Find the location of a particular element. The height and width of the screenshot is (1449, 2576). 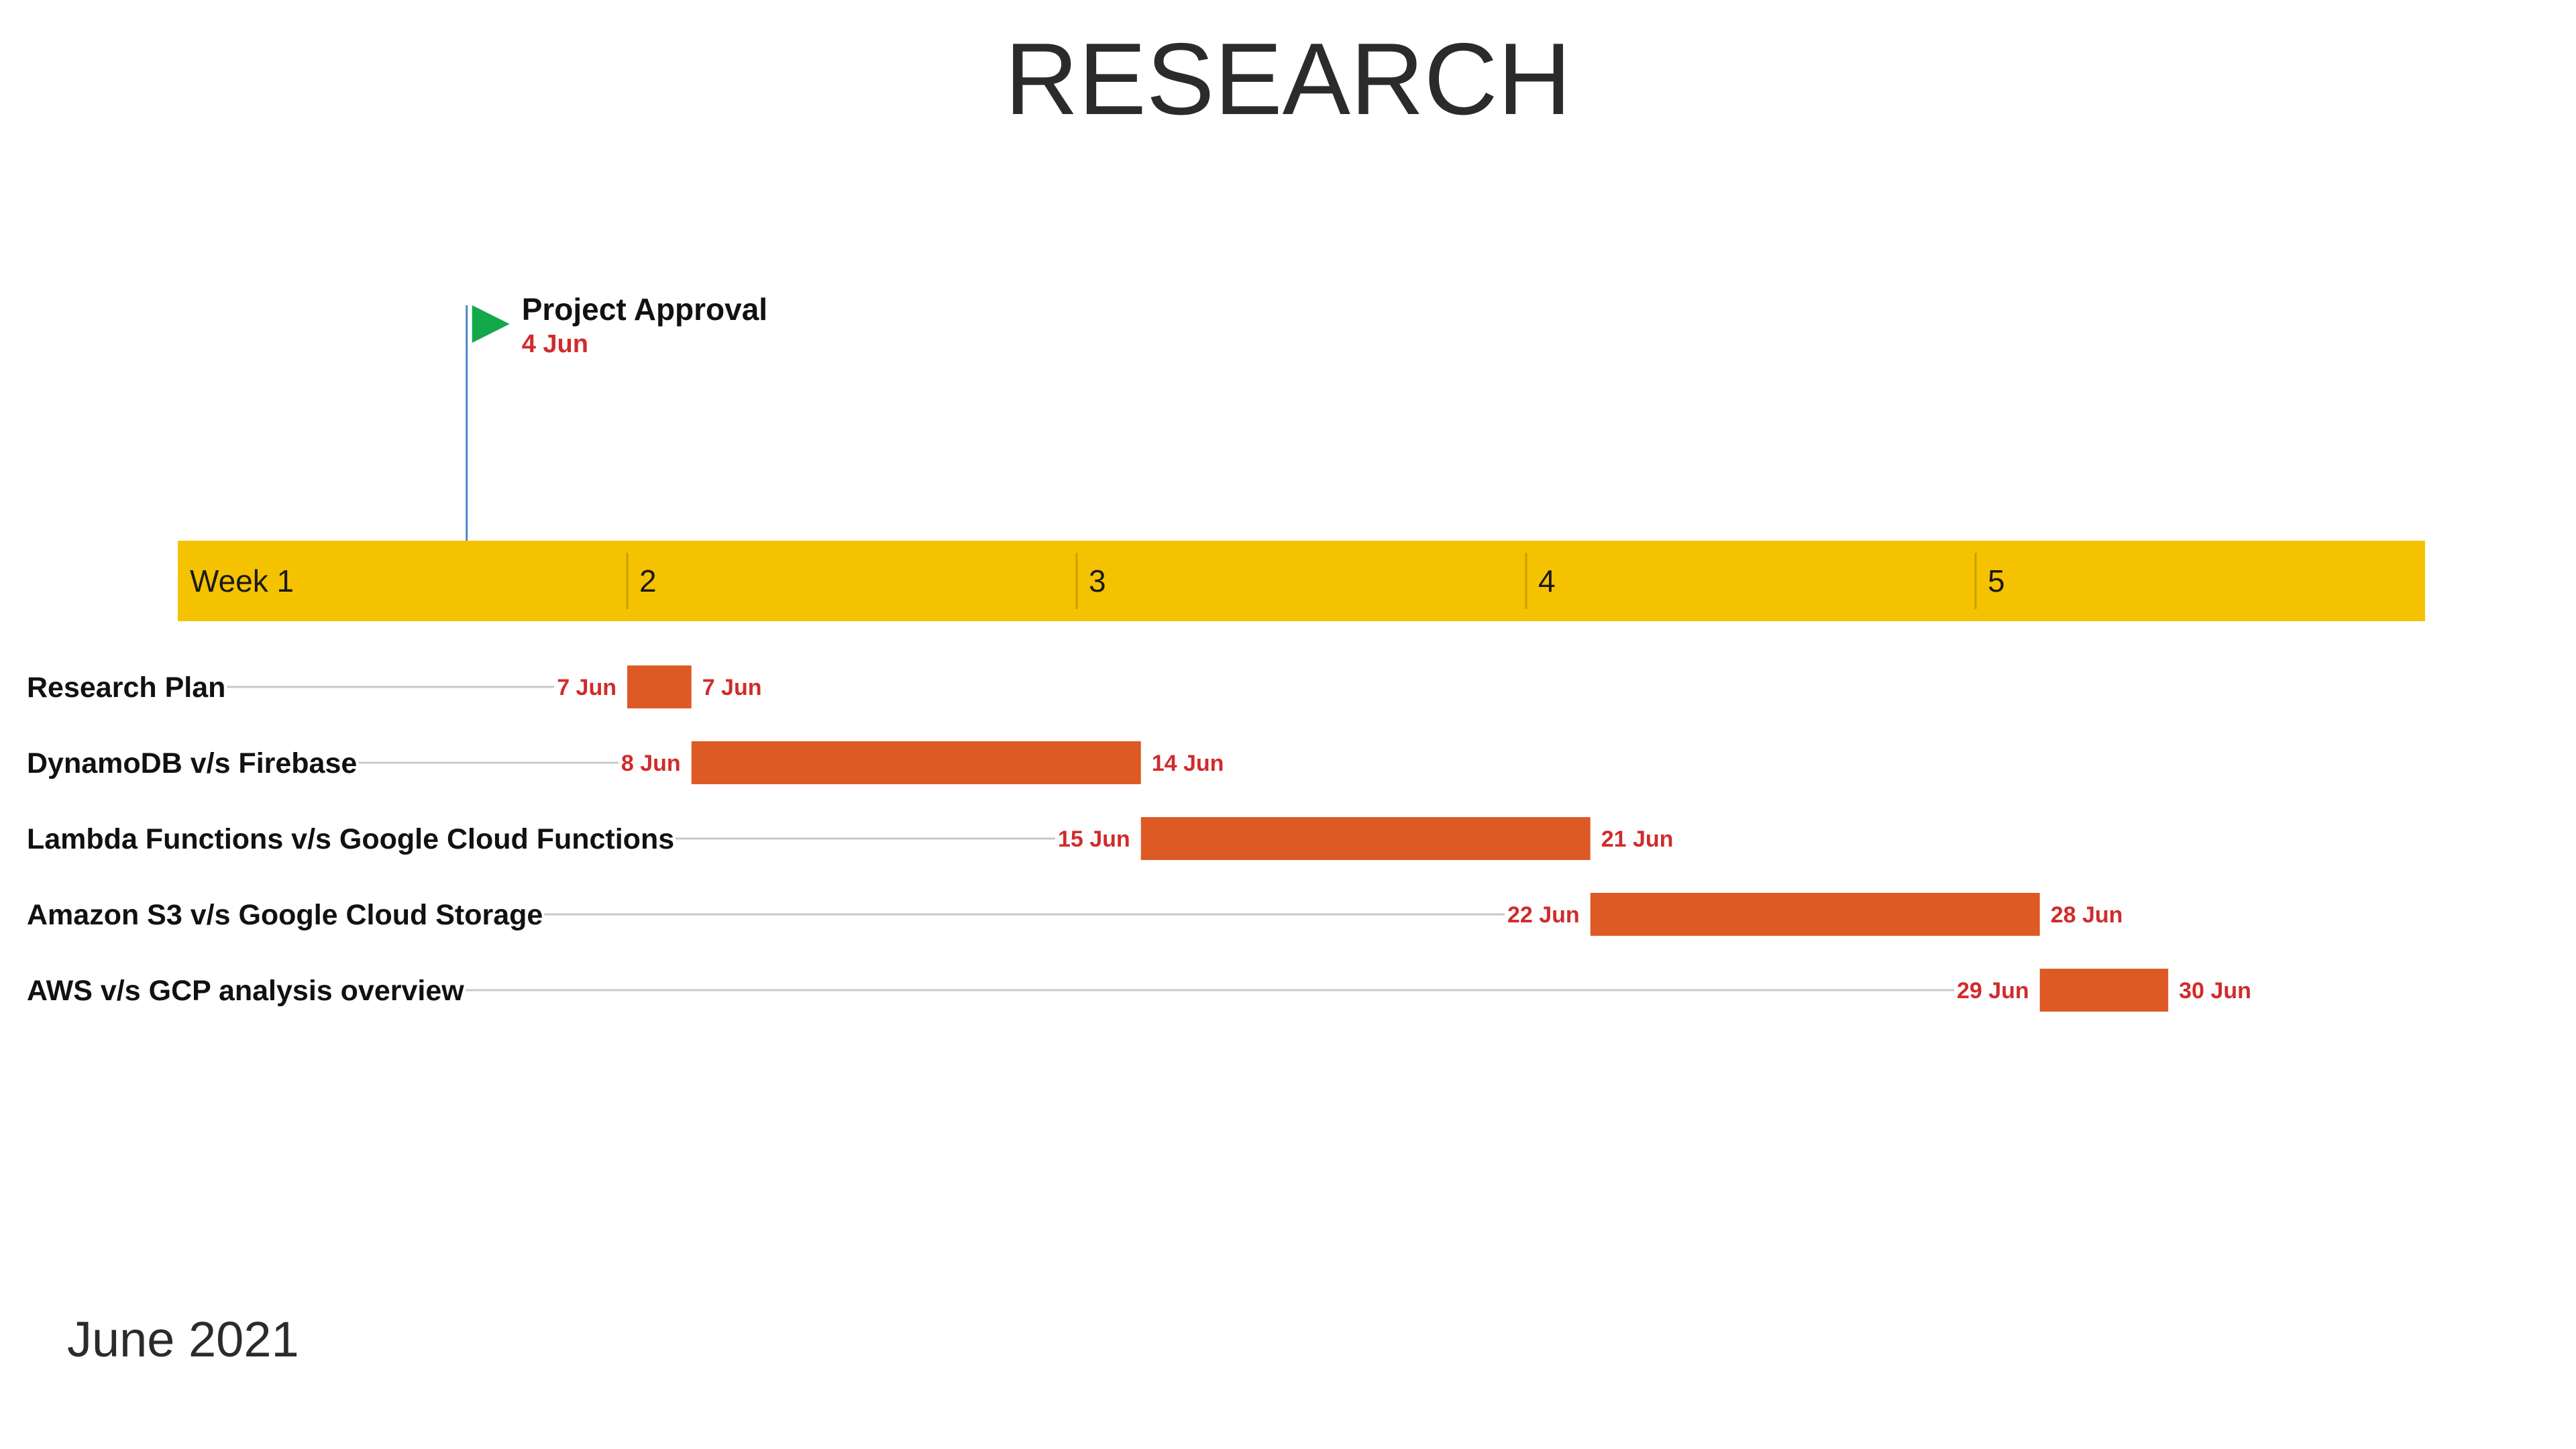

task-start-date: 8 Jun is located at coordinates (651, 763).